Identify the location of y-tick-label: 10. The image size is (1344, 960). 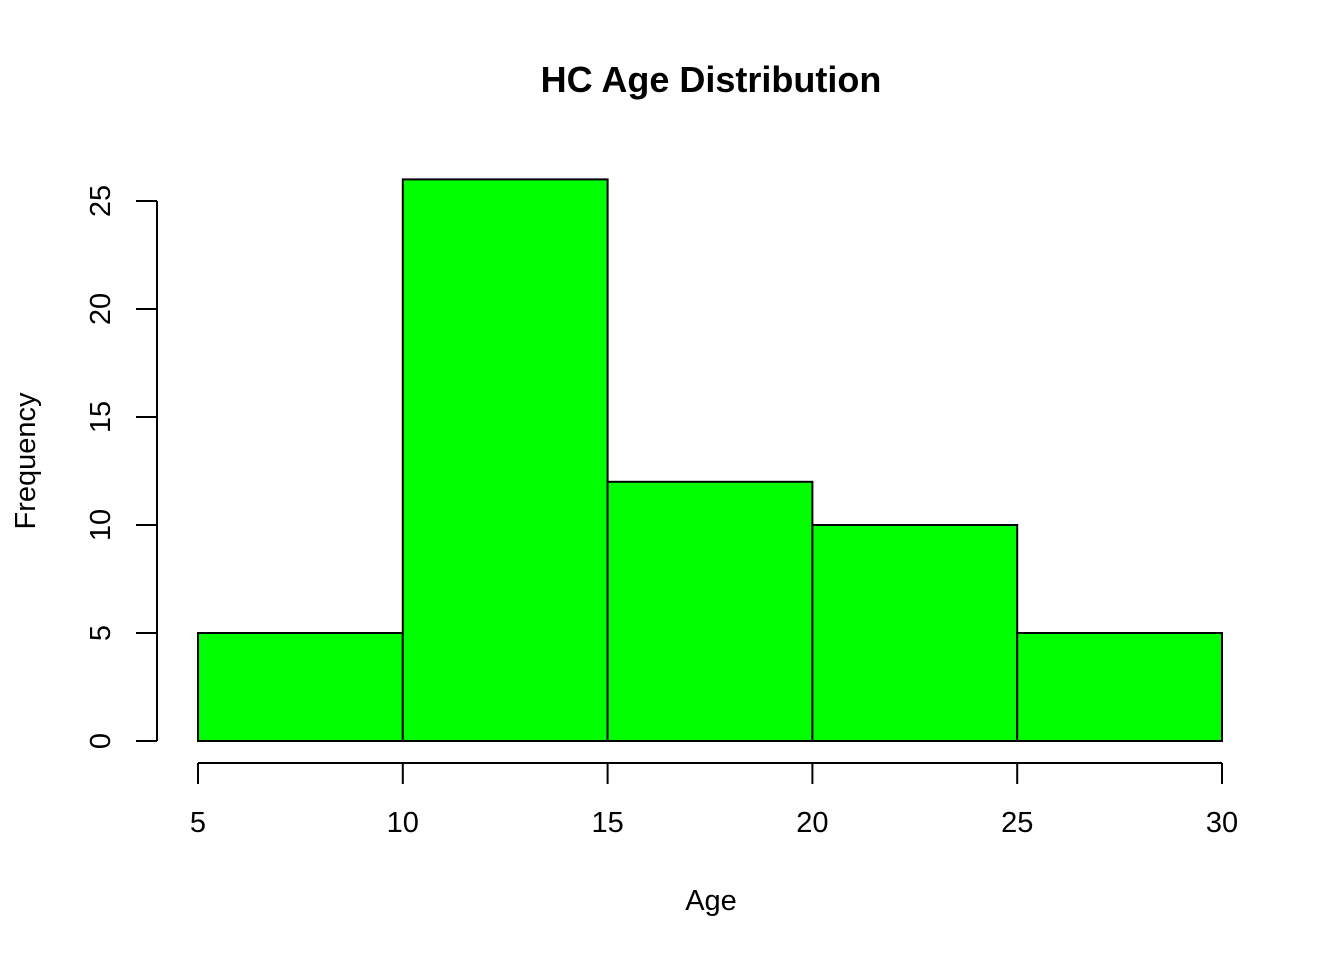
(101, 525).